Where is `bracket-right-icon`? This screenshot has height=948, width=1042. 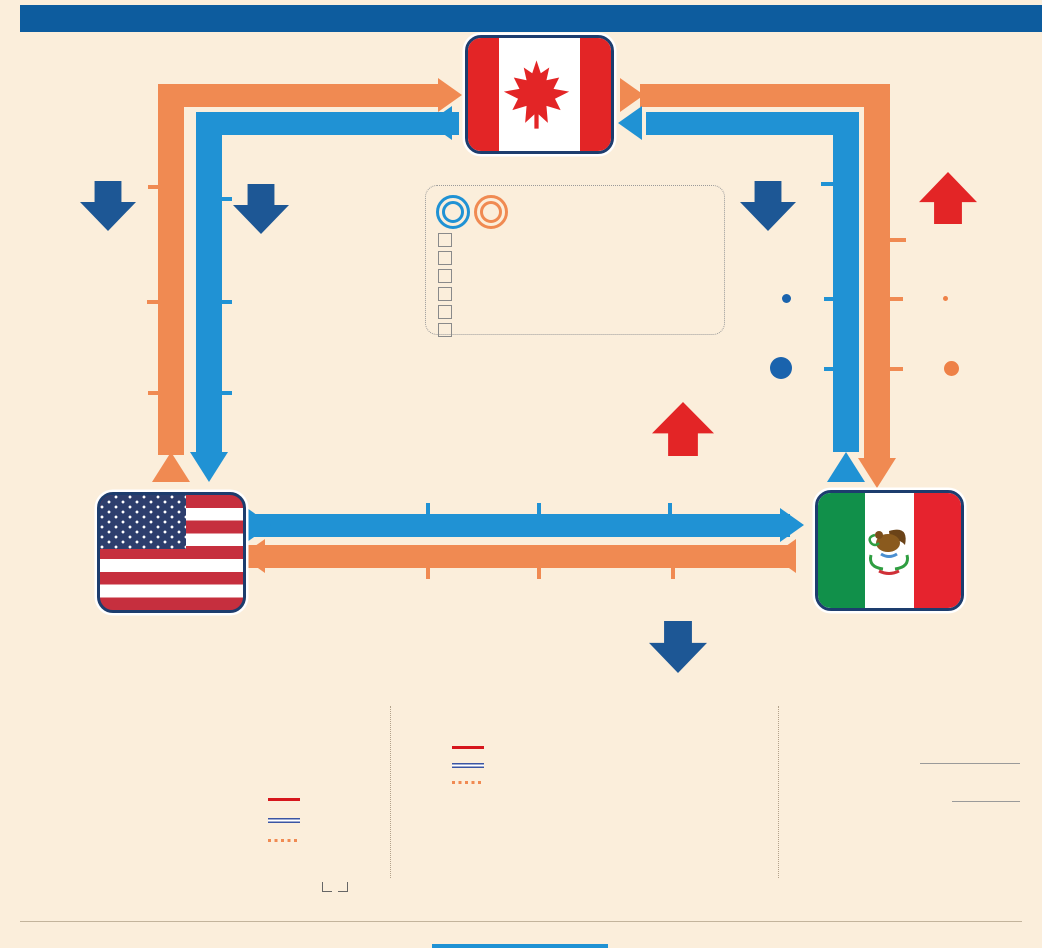 bracket-right-icon is located at coordinates (343, 887).